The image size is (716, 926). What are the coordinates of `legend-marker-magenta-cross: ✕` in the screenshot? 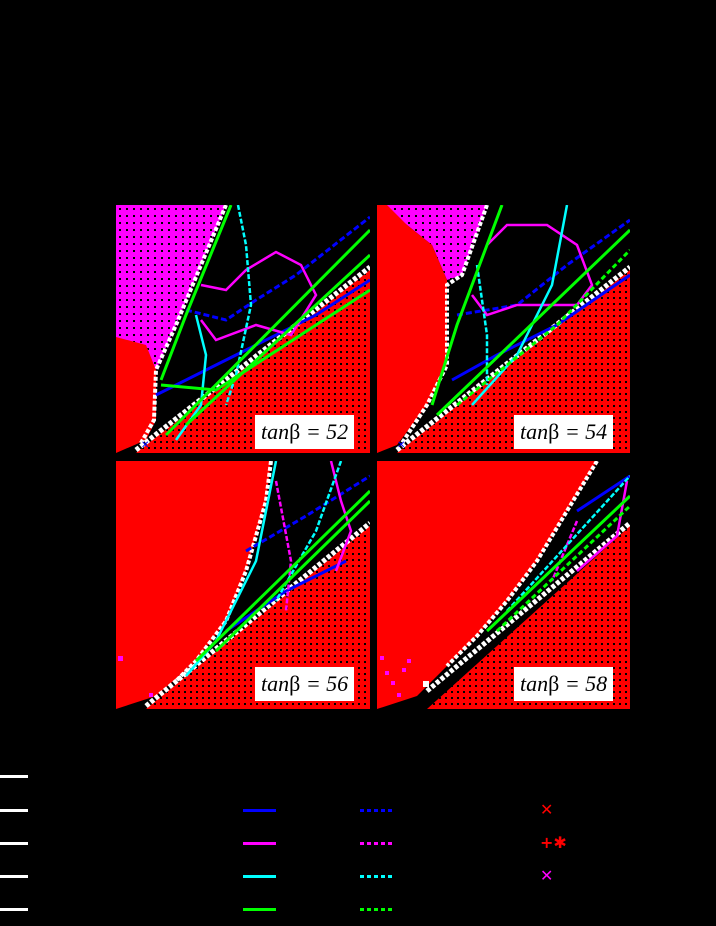 It's located at (547, 875).